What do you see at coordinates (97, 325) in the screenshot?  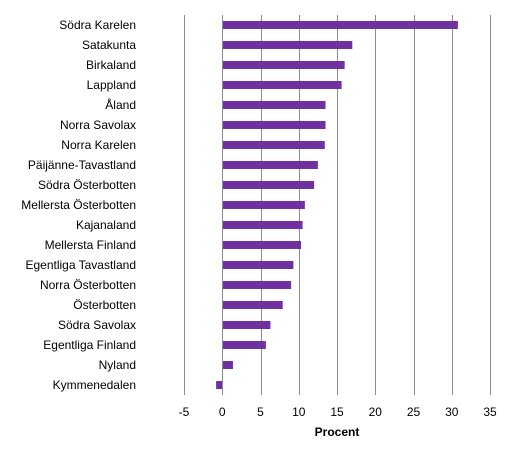 I see `category-label: Södra Savolax` at bounding box center [97, 325].